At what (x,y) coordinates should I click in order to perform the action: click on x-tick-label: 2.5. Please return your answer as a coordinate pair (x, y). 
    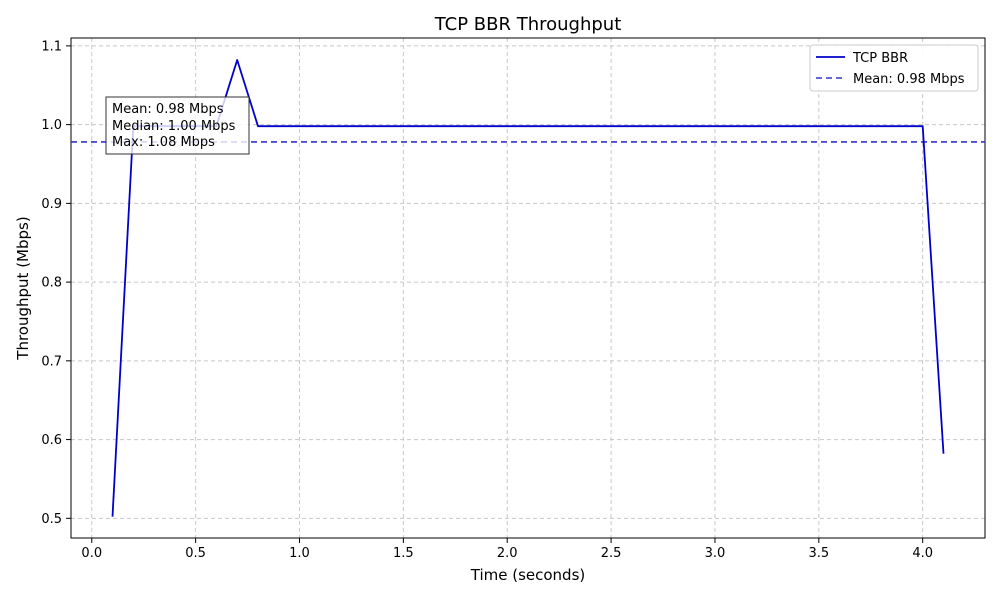
    Looking at the image, I should click on (611, 553).